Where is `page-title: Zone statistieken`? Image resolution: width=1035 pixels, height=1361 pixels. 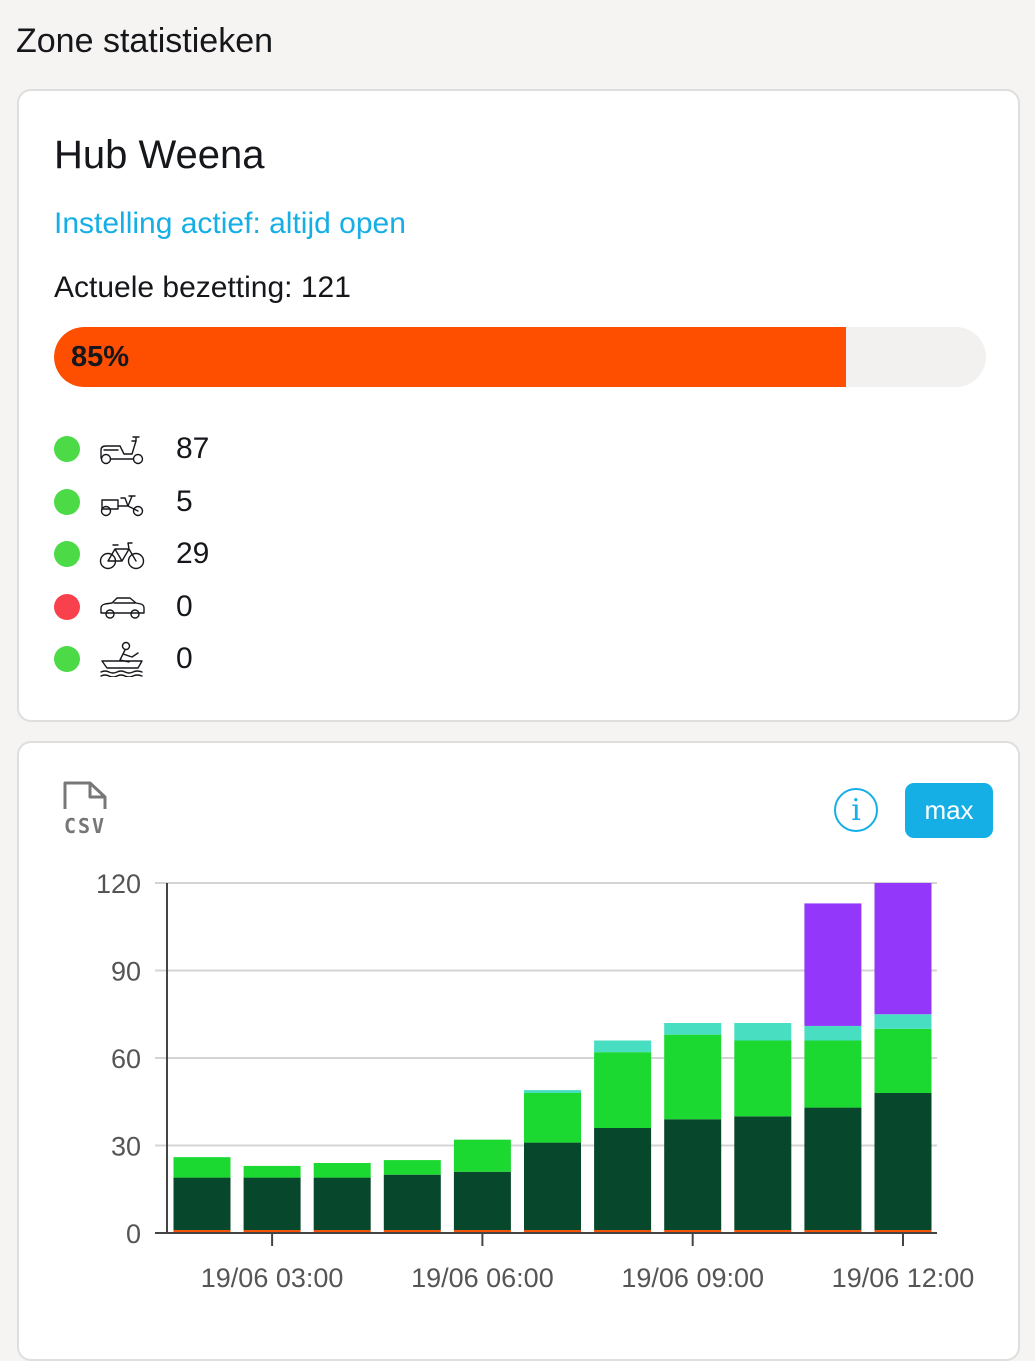 page-title: Zone statistieken is located at coordinates (145, 41).